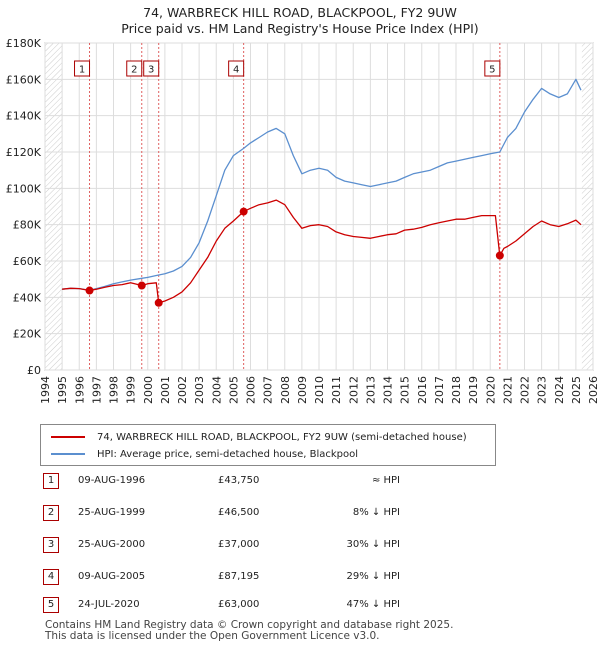 The width and height of the screenshot is (600, 650). Describe the element at coordinates (233, 390) in the screenshot. I see `x-tick-label: 2005` at that location.